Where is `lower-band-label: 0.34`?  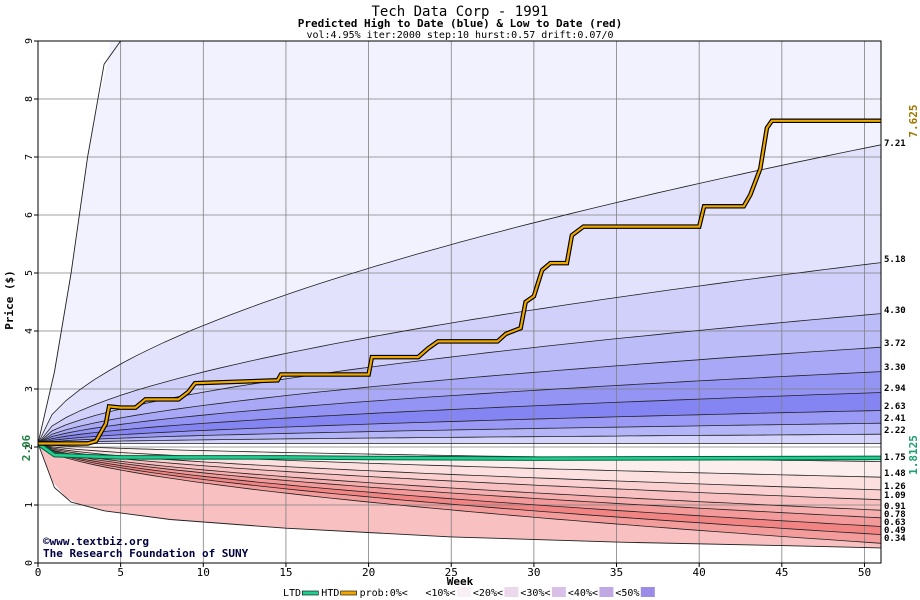 lower-band-label: 0.34 is located at coordinates (895, 539).